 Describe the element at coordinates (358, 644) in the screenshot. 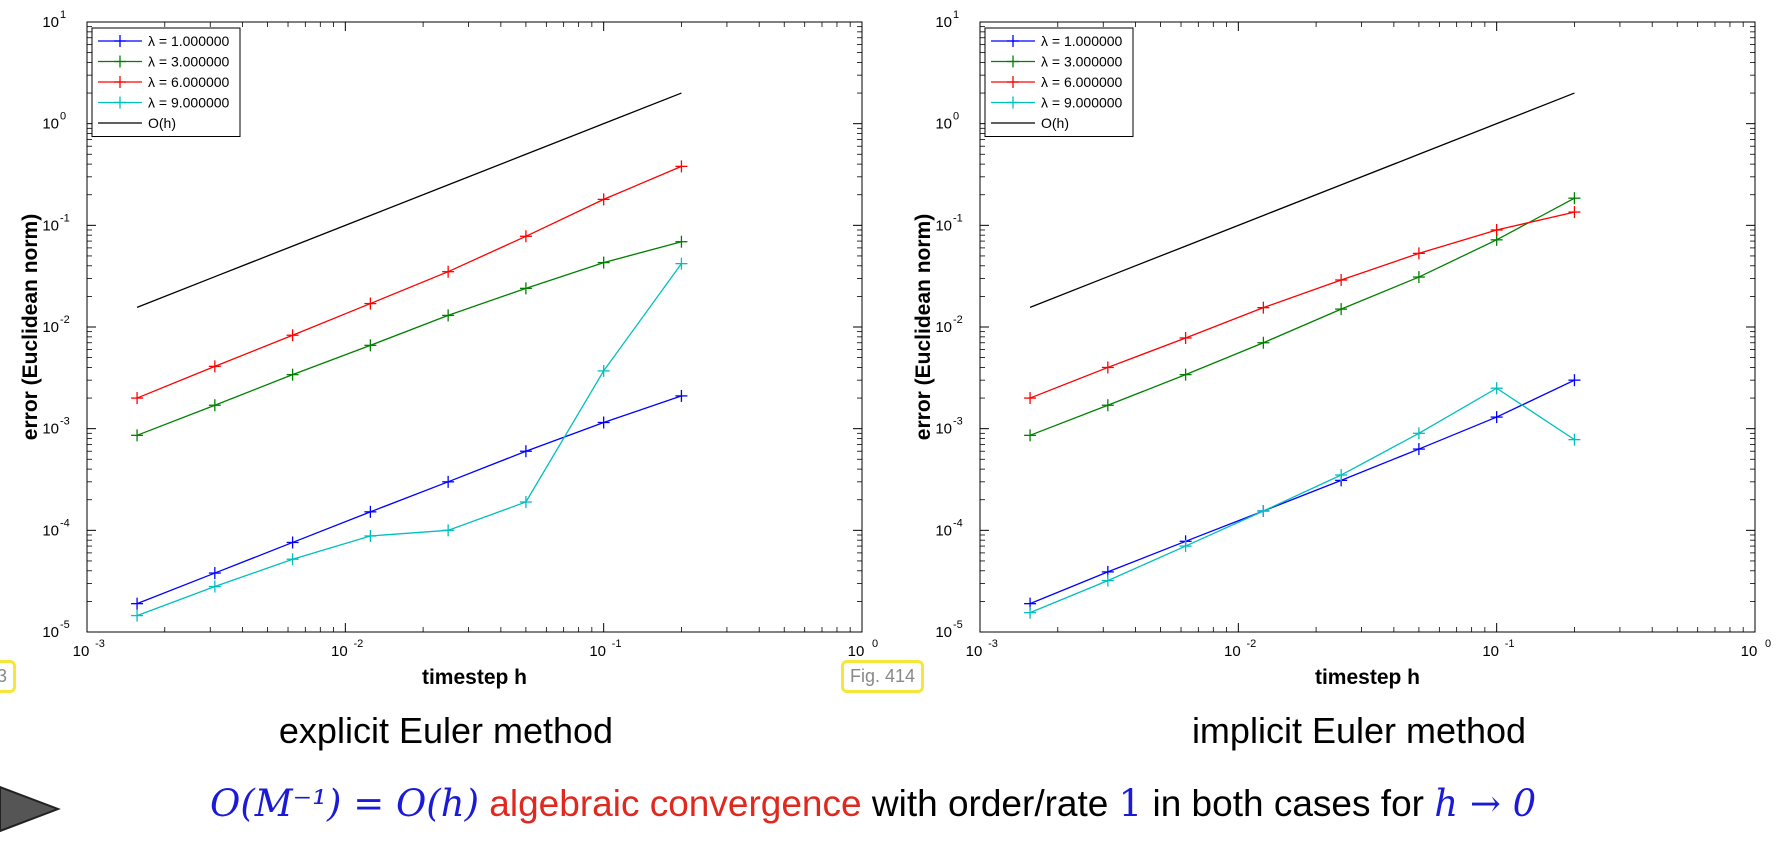

I see `x-tick-exponent: -2` at that location.